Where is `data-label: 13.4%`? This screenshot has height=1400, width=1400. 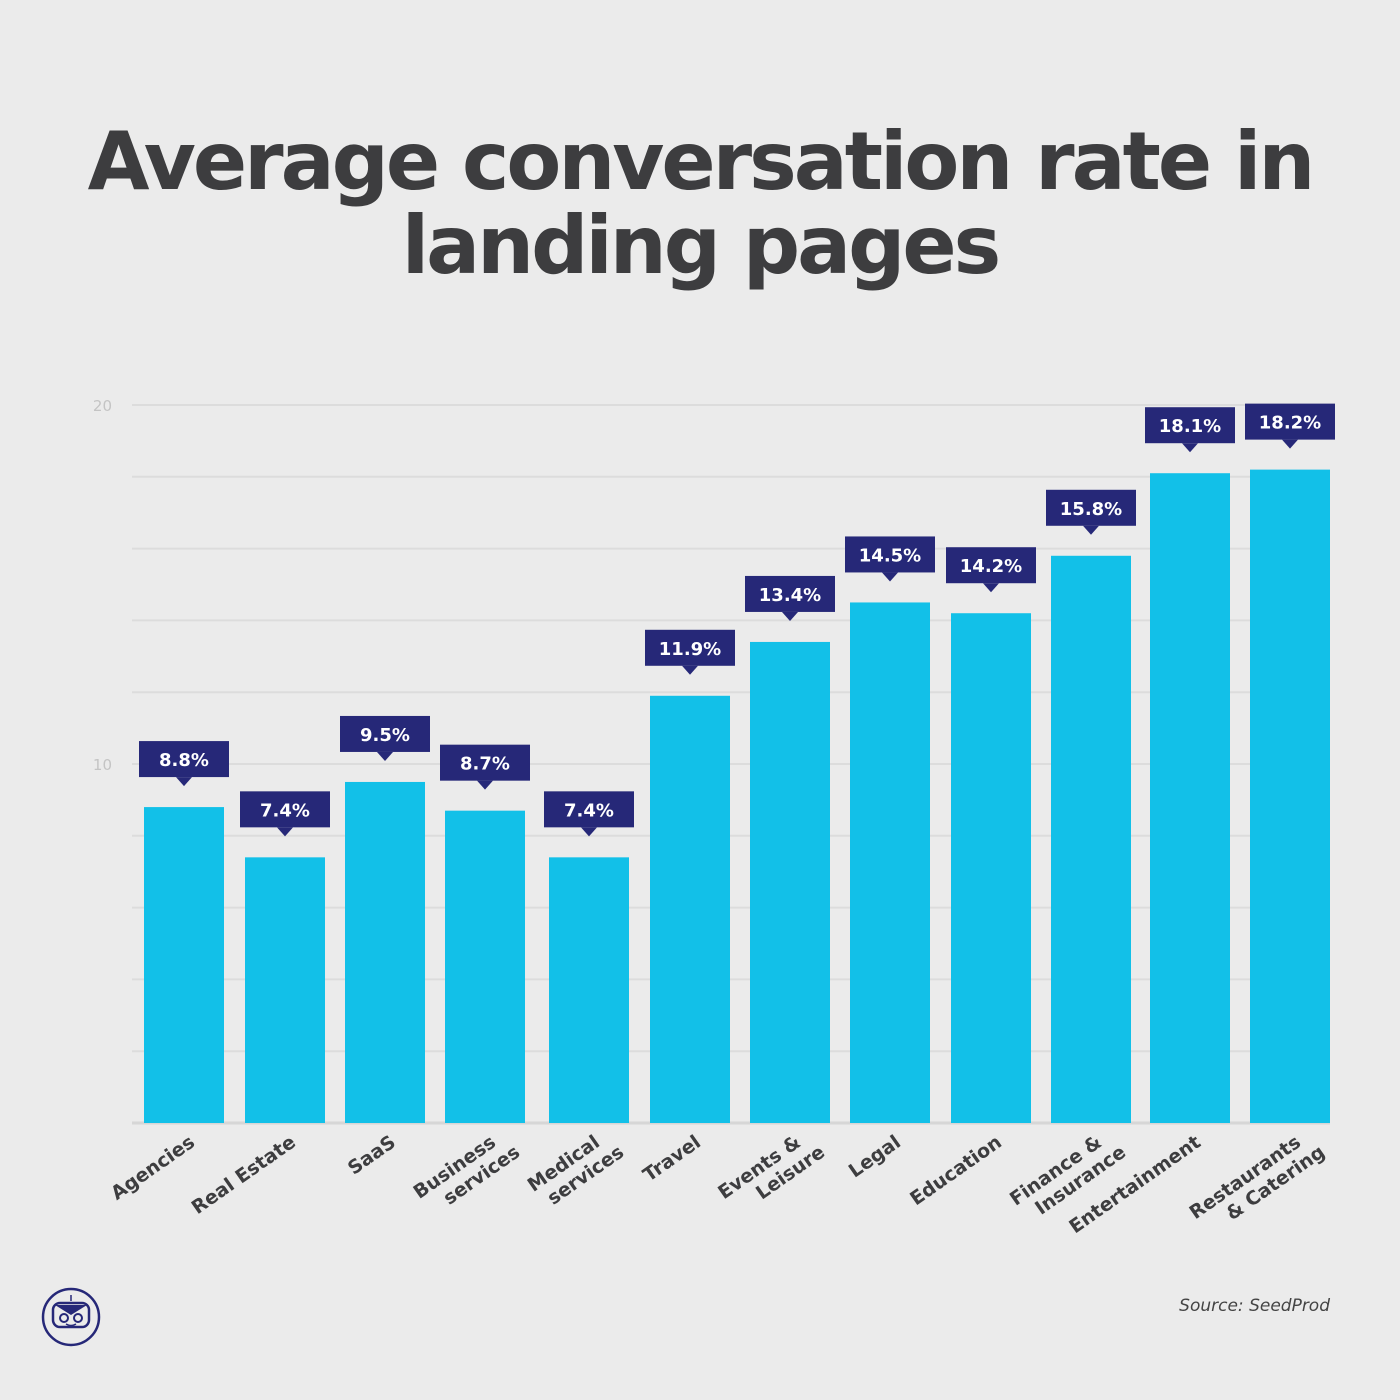 data-label: 13.4% is located at coordinates (790, 595).